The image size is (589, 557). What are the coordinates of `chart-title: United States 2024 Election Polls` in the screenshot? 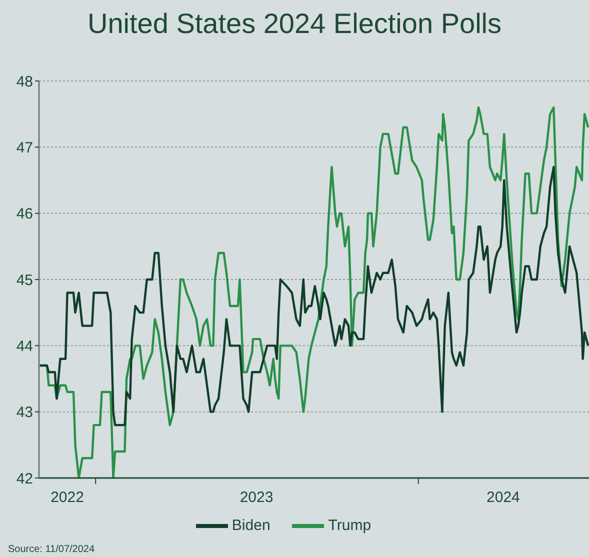 It's located at (294, 24).